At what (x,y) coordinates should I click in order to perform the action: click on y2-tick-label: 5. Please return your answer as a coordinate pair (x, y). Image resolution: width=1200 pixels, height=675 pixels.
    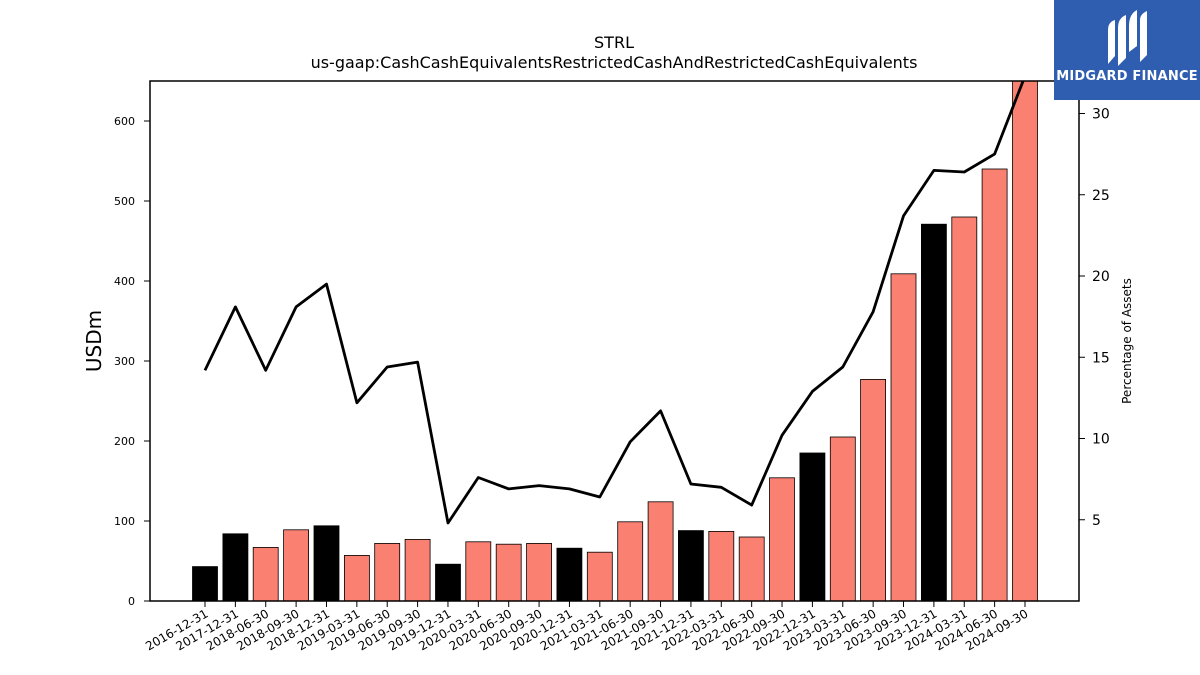
    Looking at the image, I should click on (1096, 521).